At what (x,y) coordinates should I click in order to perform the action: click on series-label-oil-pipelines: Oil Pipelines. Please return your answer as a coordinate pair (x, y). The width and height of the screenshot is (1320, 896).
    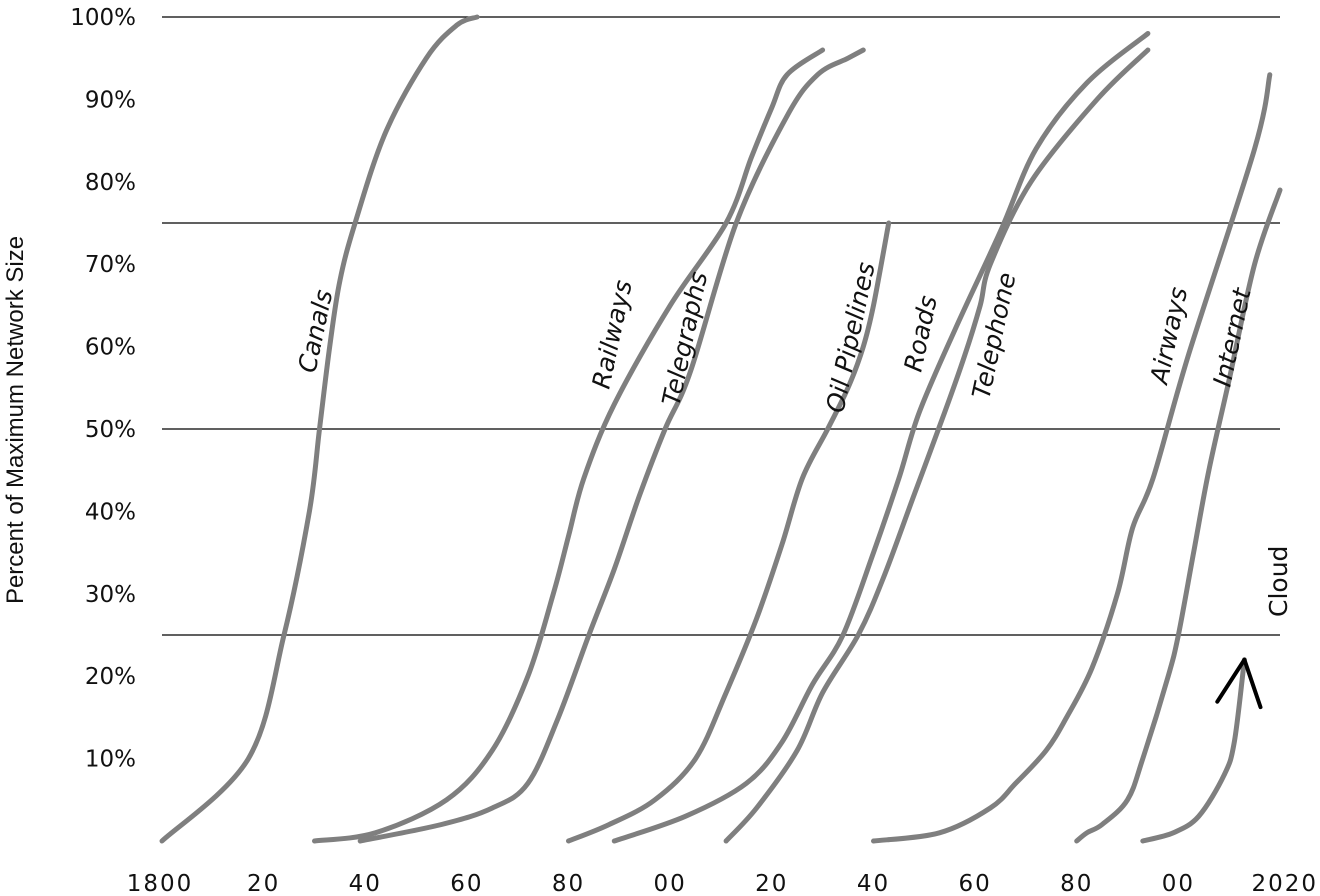
    Looking at the image, I should click on (851, 338).